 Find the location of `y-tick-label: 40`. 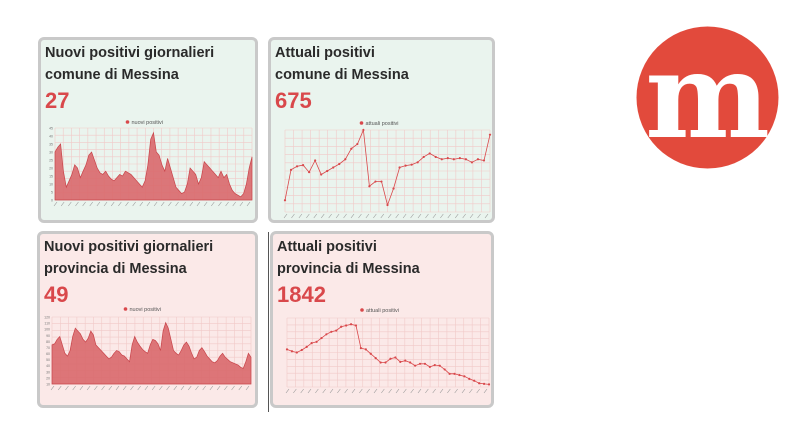

y-tick-label: 40 is located at coordinates (48, 366).